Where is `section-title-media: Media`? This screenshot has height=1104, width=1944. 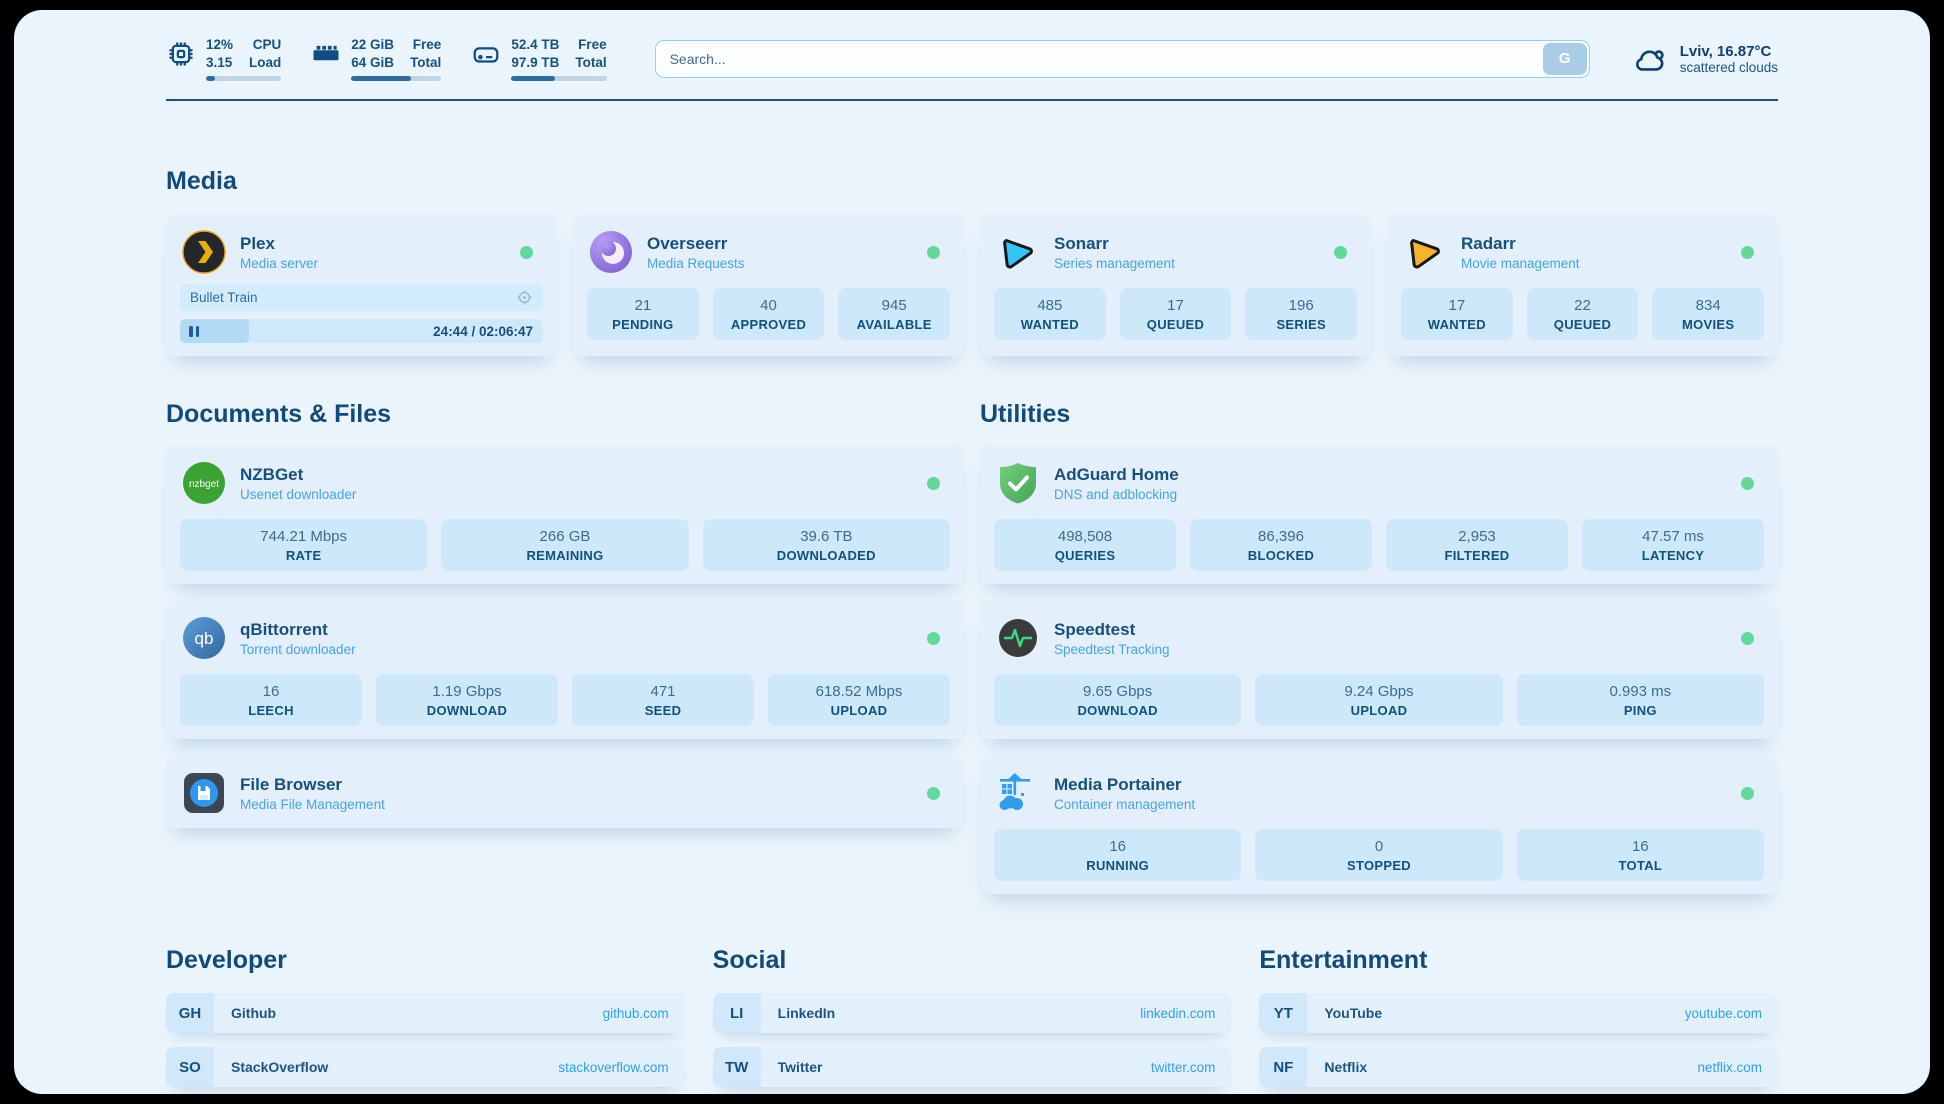 section-title-media: Media is located at coordinates (201, 181).